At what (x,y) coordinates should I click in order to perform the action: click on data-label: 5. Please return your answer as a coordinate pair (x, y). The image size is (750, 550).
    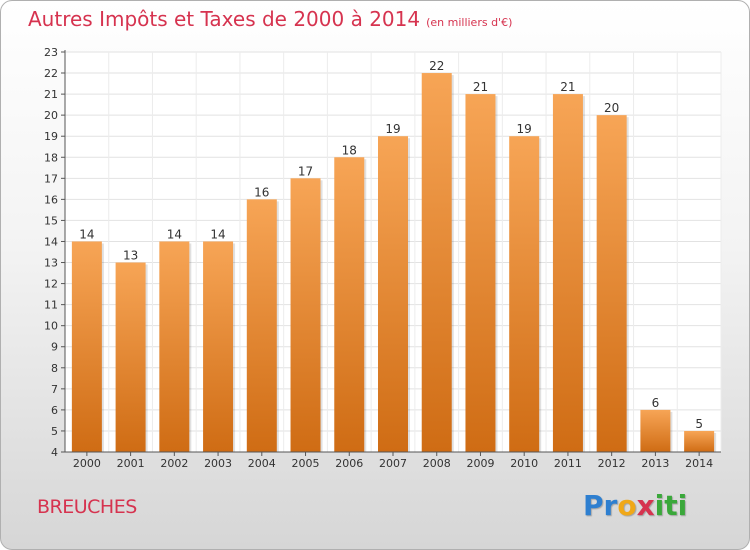
    Looking at the image, I should click on (699, 424).